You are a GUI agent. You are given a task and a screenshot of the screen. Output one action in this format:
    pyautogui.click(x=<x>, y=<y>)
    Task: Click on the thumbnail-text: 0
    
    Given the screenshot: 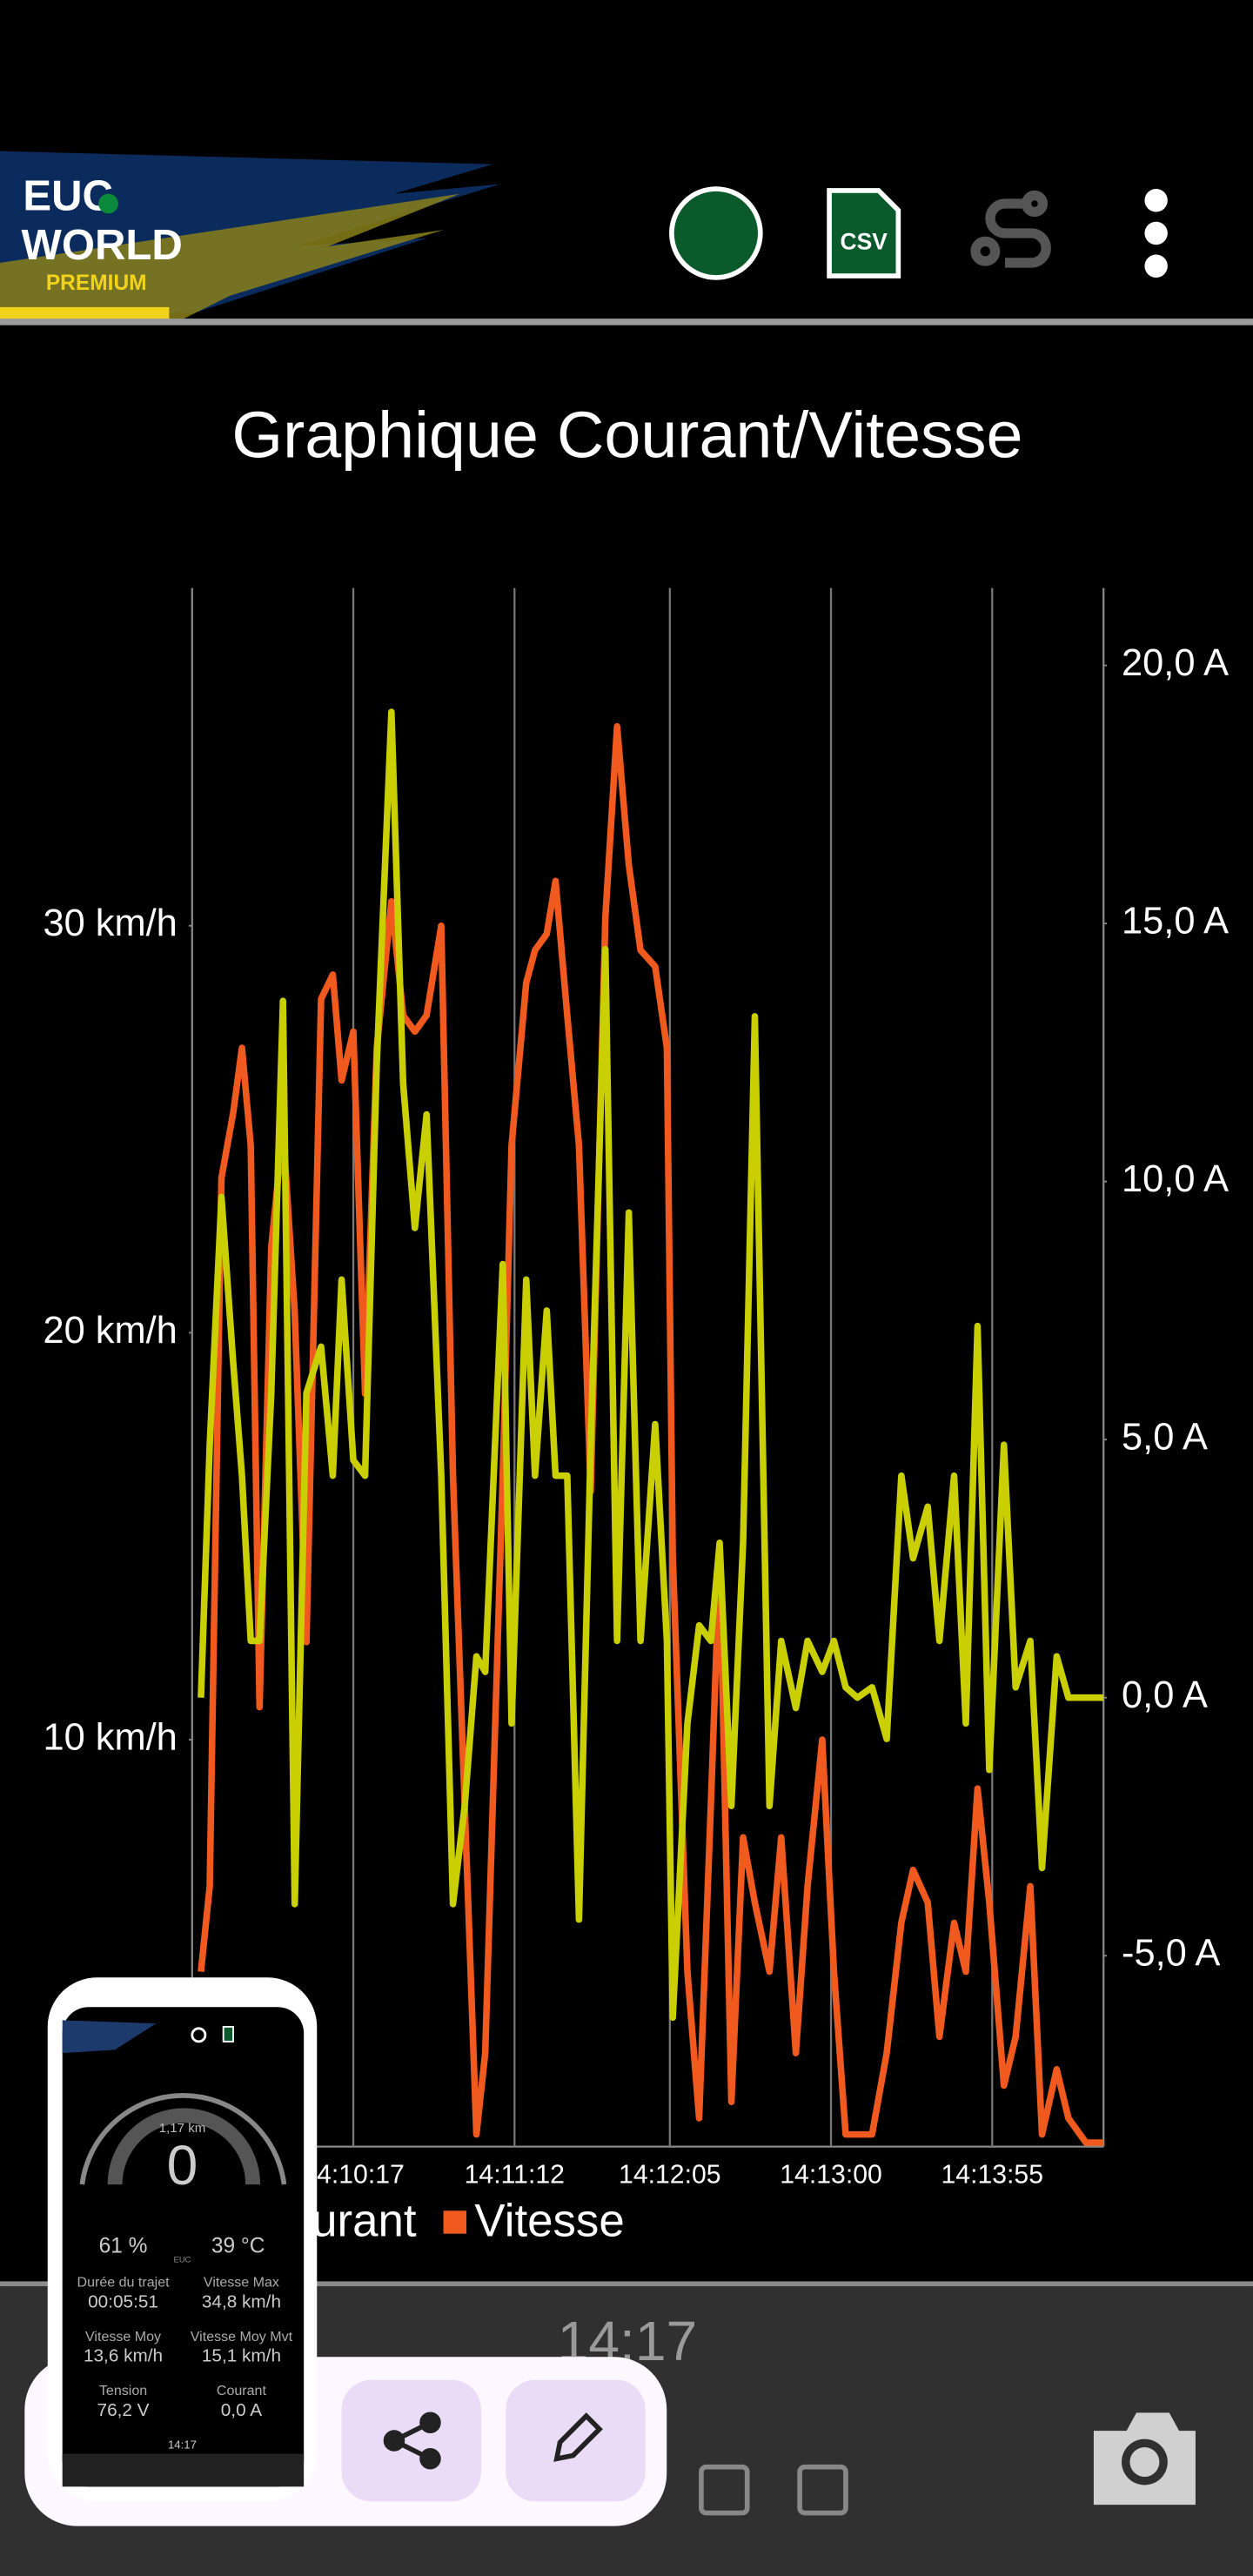 What is the action you would take?
    pyautogui.click(x=182, y=2165)
    